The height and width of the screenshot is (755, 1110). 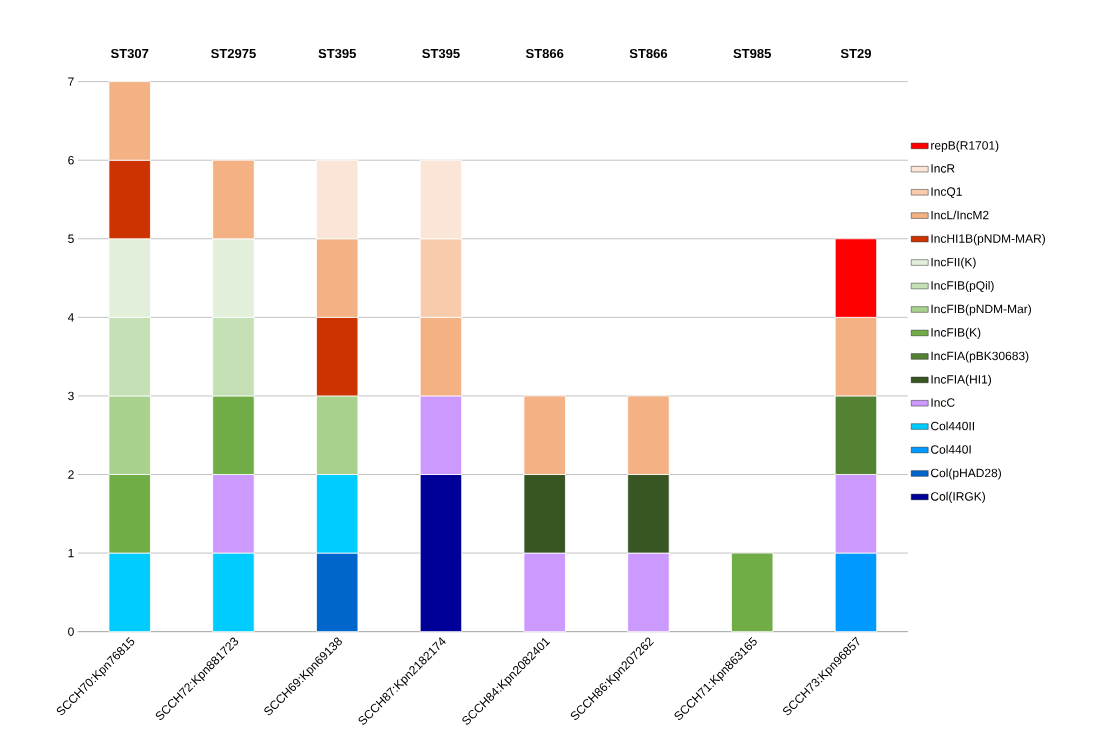 I want to click on legend-label: Col(IRGK), so click(x=958, y=497).